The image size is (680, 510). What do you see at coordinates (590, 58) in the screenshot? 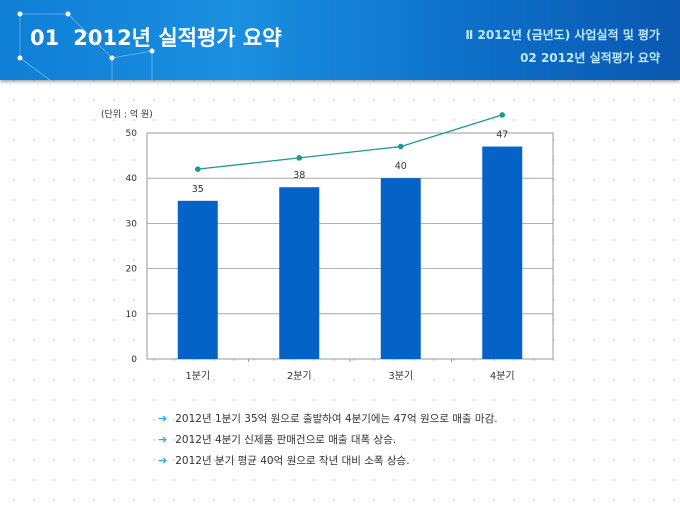
I see `breadcrumb-page: 02 2012년 실적평가 요약` at bounding box center [590, 58].